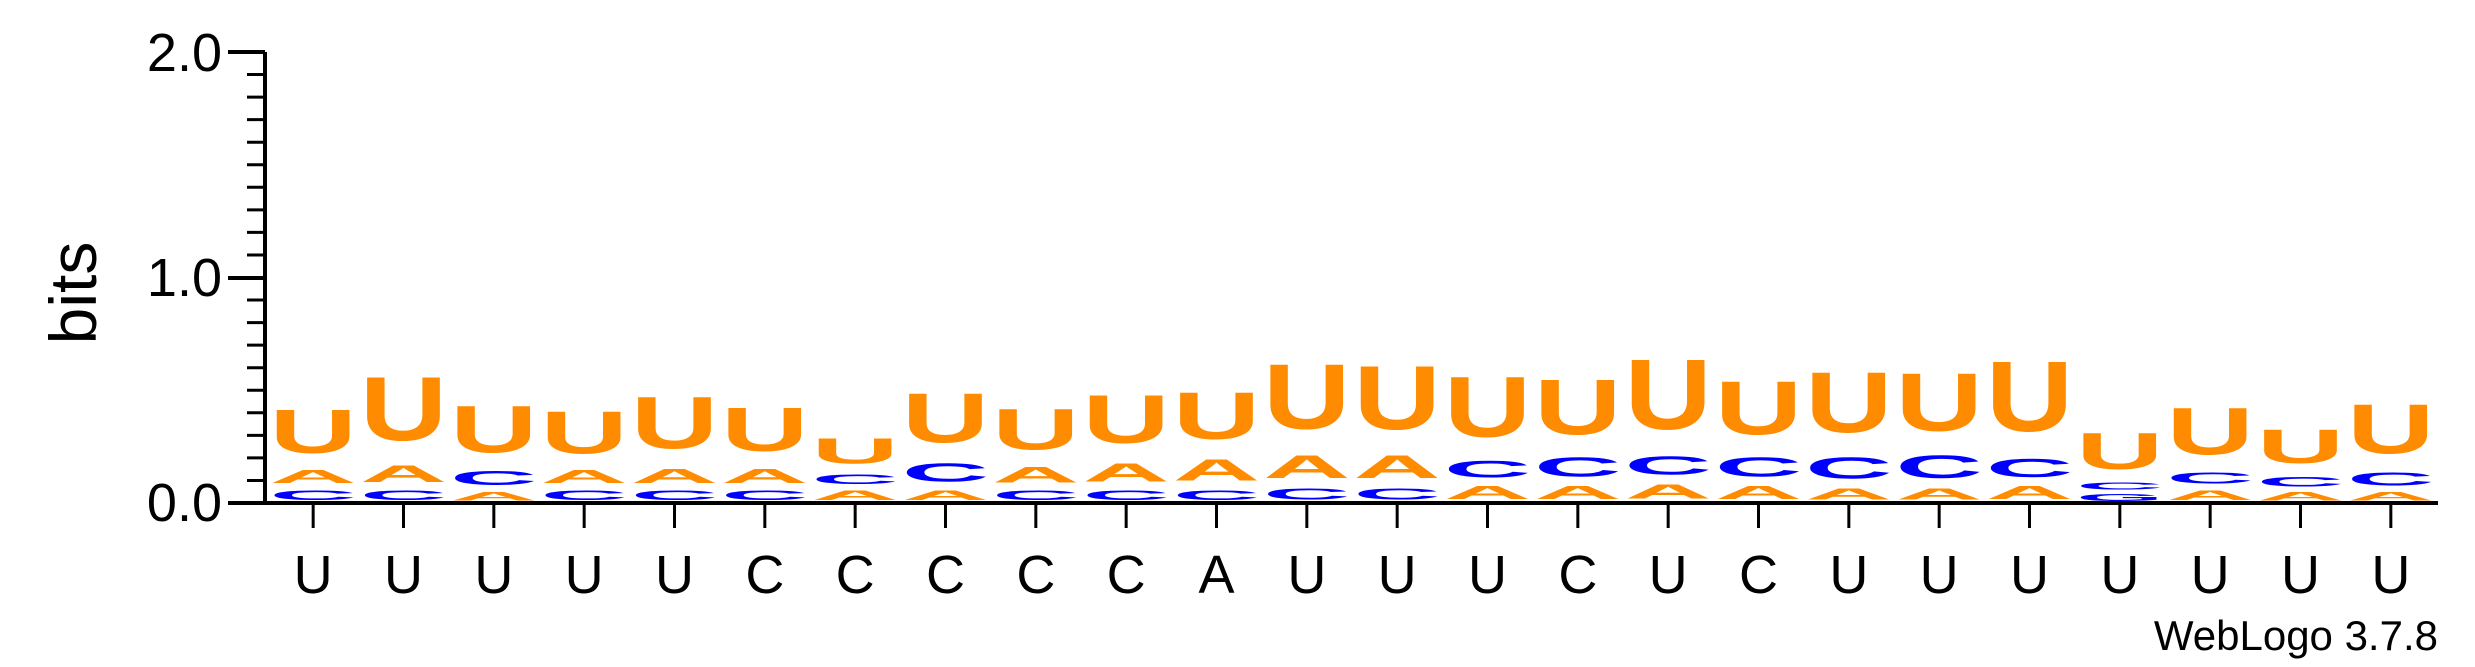 This screenshot has height=667, width=2475. I want to click on y-tick-label: 0.0, so click(184, 503).